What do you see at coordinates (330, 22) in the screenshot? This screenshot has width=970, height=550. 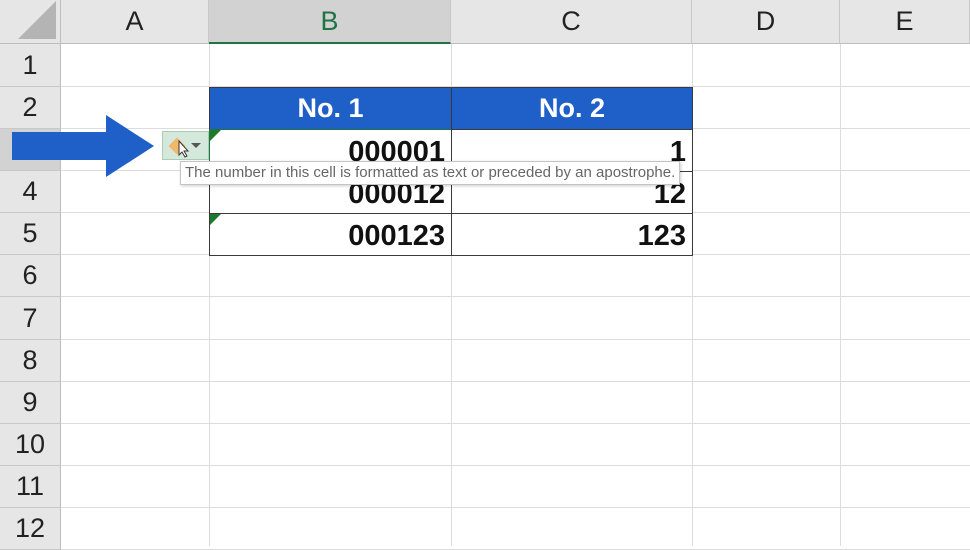 I see `column-header-b: B` at bounding box center [330, 22].